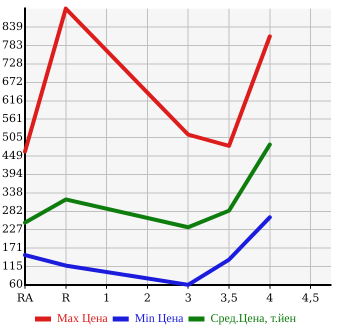  What do you see at coordinates (12, 63) in the screenshot?
I see `y-tick-label: 728` at bounding box center [12, 63].